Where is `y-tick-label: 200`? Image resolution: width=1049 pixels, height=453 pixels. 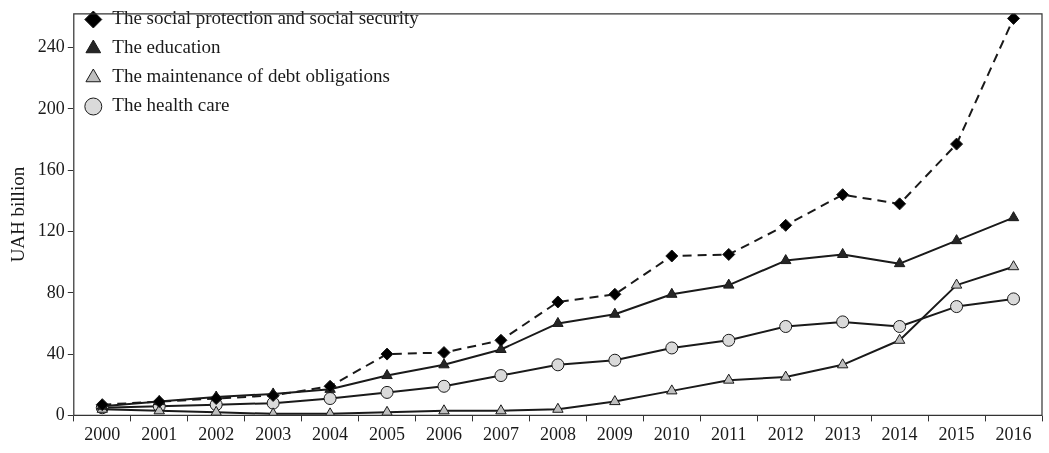
y-tick-label: 200 is located at coordinates (51, 107).